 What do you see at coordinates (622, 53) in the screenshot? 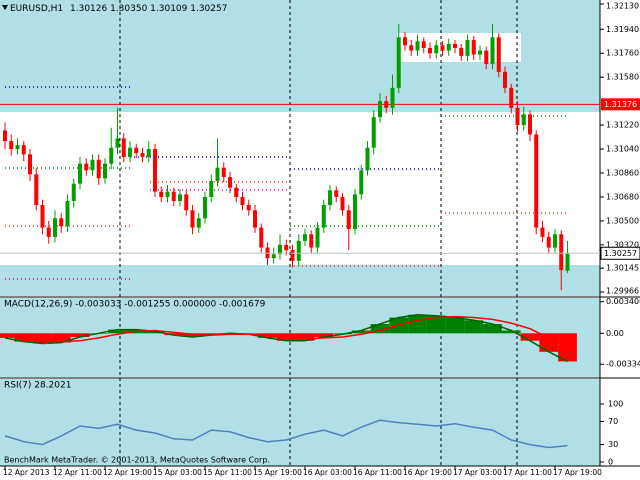
I see `y-tick-label: 1.31760` at bounding box center [622, 53].